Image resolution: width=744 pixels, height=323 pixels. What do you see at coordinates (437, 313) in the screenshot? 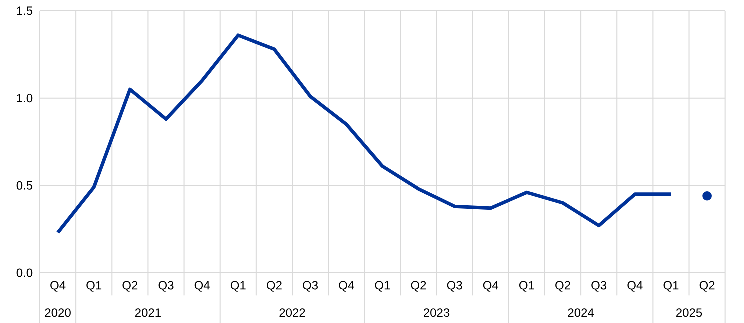
I see `text: 2023` at bounding box center [437, 313].